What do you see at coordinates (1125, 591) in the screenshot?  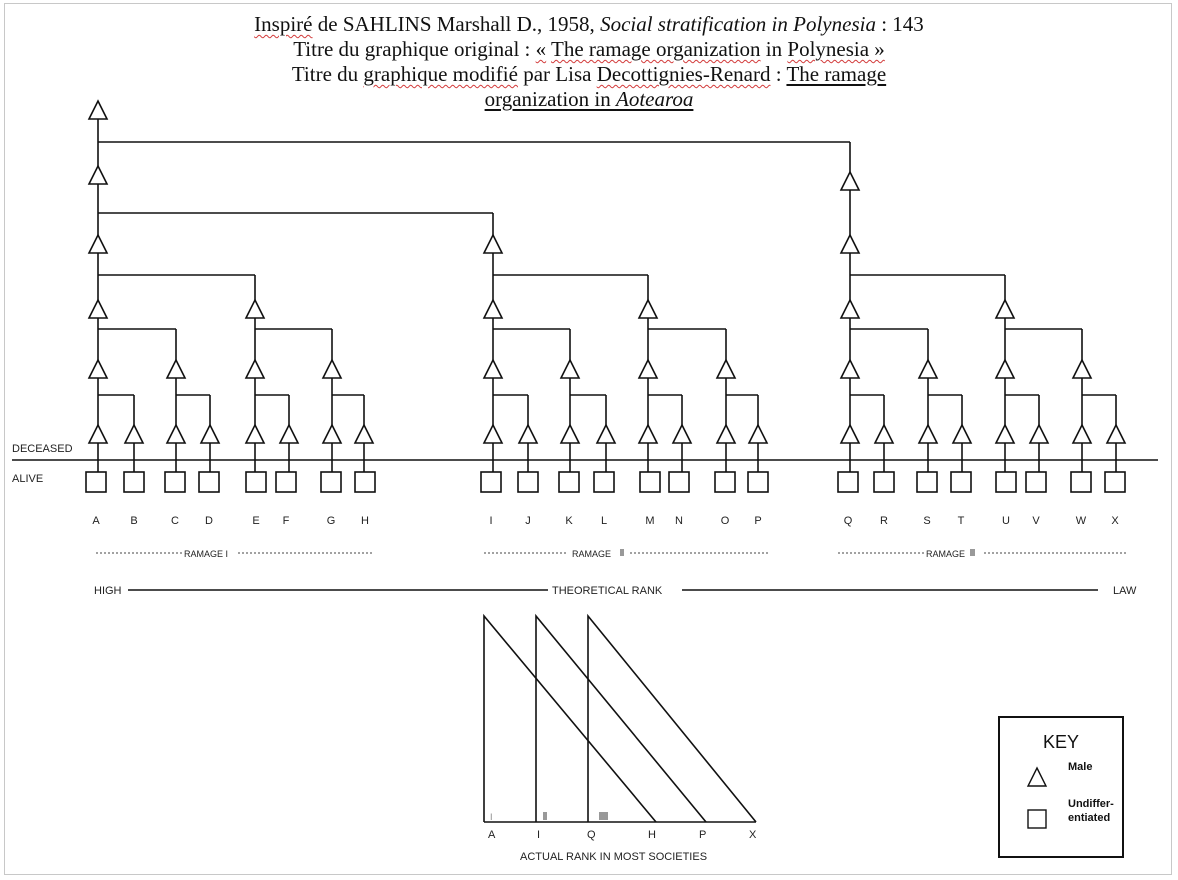 I see `rank-low-label: LAW` at bounding box center [1125, 591].